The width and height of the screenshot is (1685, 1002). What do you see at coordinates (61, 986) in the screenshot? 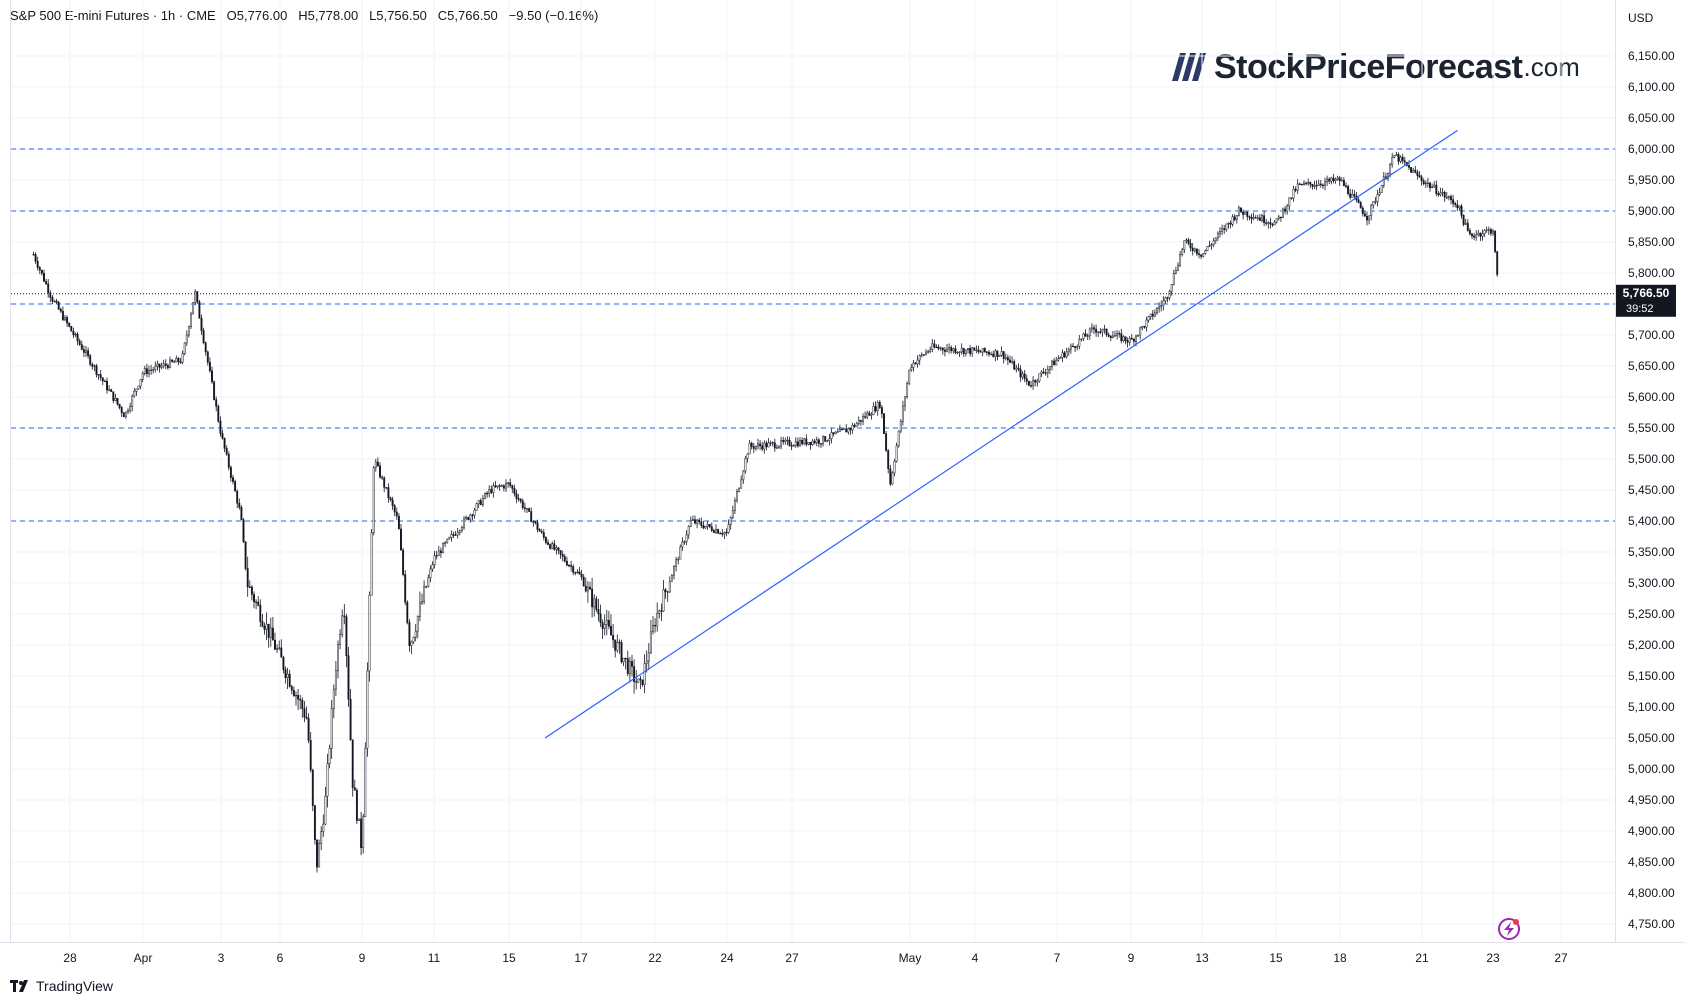
I see `tradingview-footer: TradingView` at bounding box center [61, 986].